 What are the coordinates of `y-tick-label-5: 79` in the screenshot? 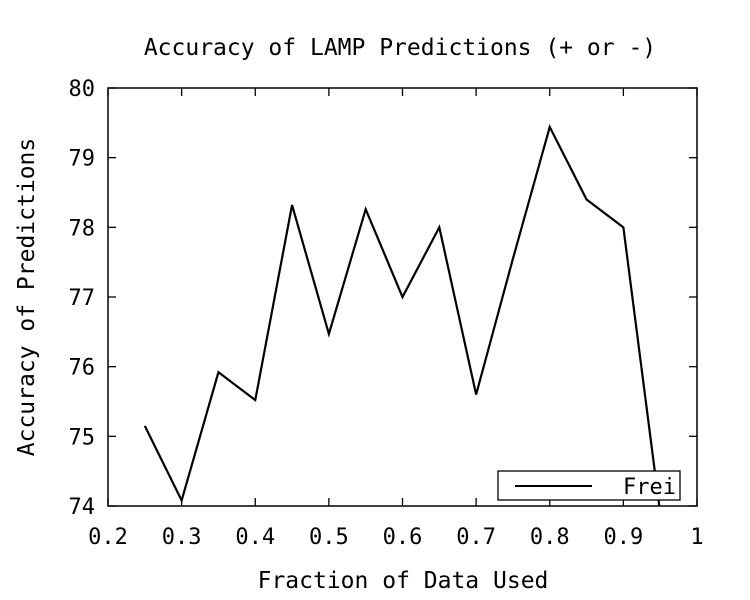 It's located at (82, 159).